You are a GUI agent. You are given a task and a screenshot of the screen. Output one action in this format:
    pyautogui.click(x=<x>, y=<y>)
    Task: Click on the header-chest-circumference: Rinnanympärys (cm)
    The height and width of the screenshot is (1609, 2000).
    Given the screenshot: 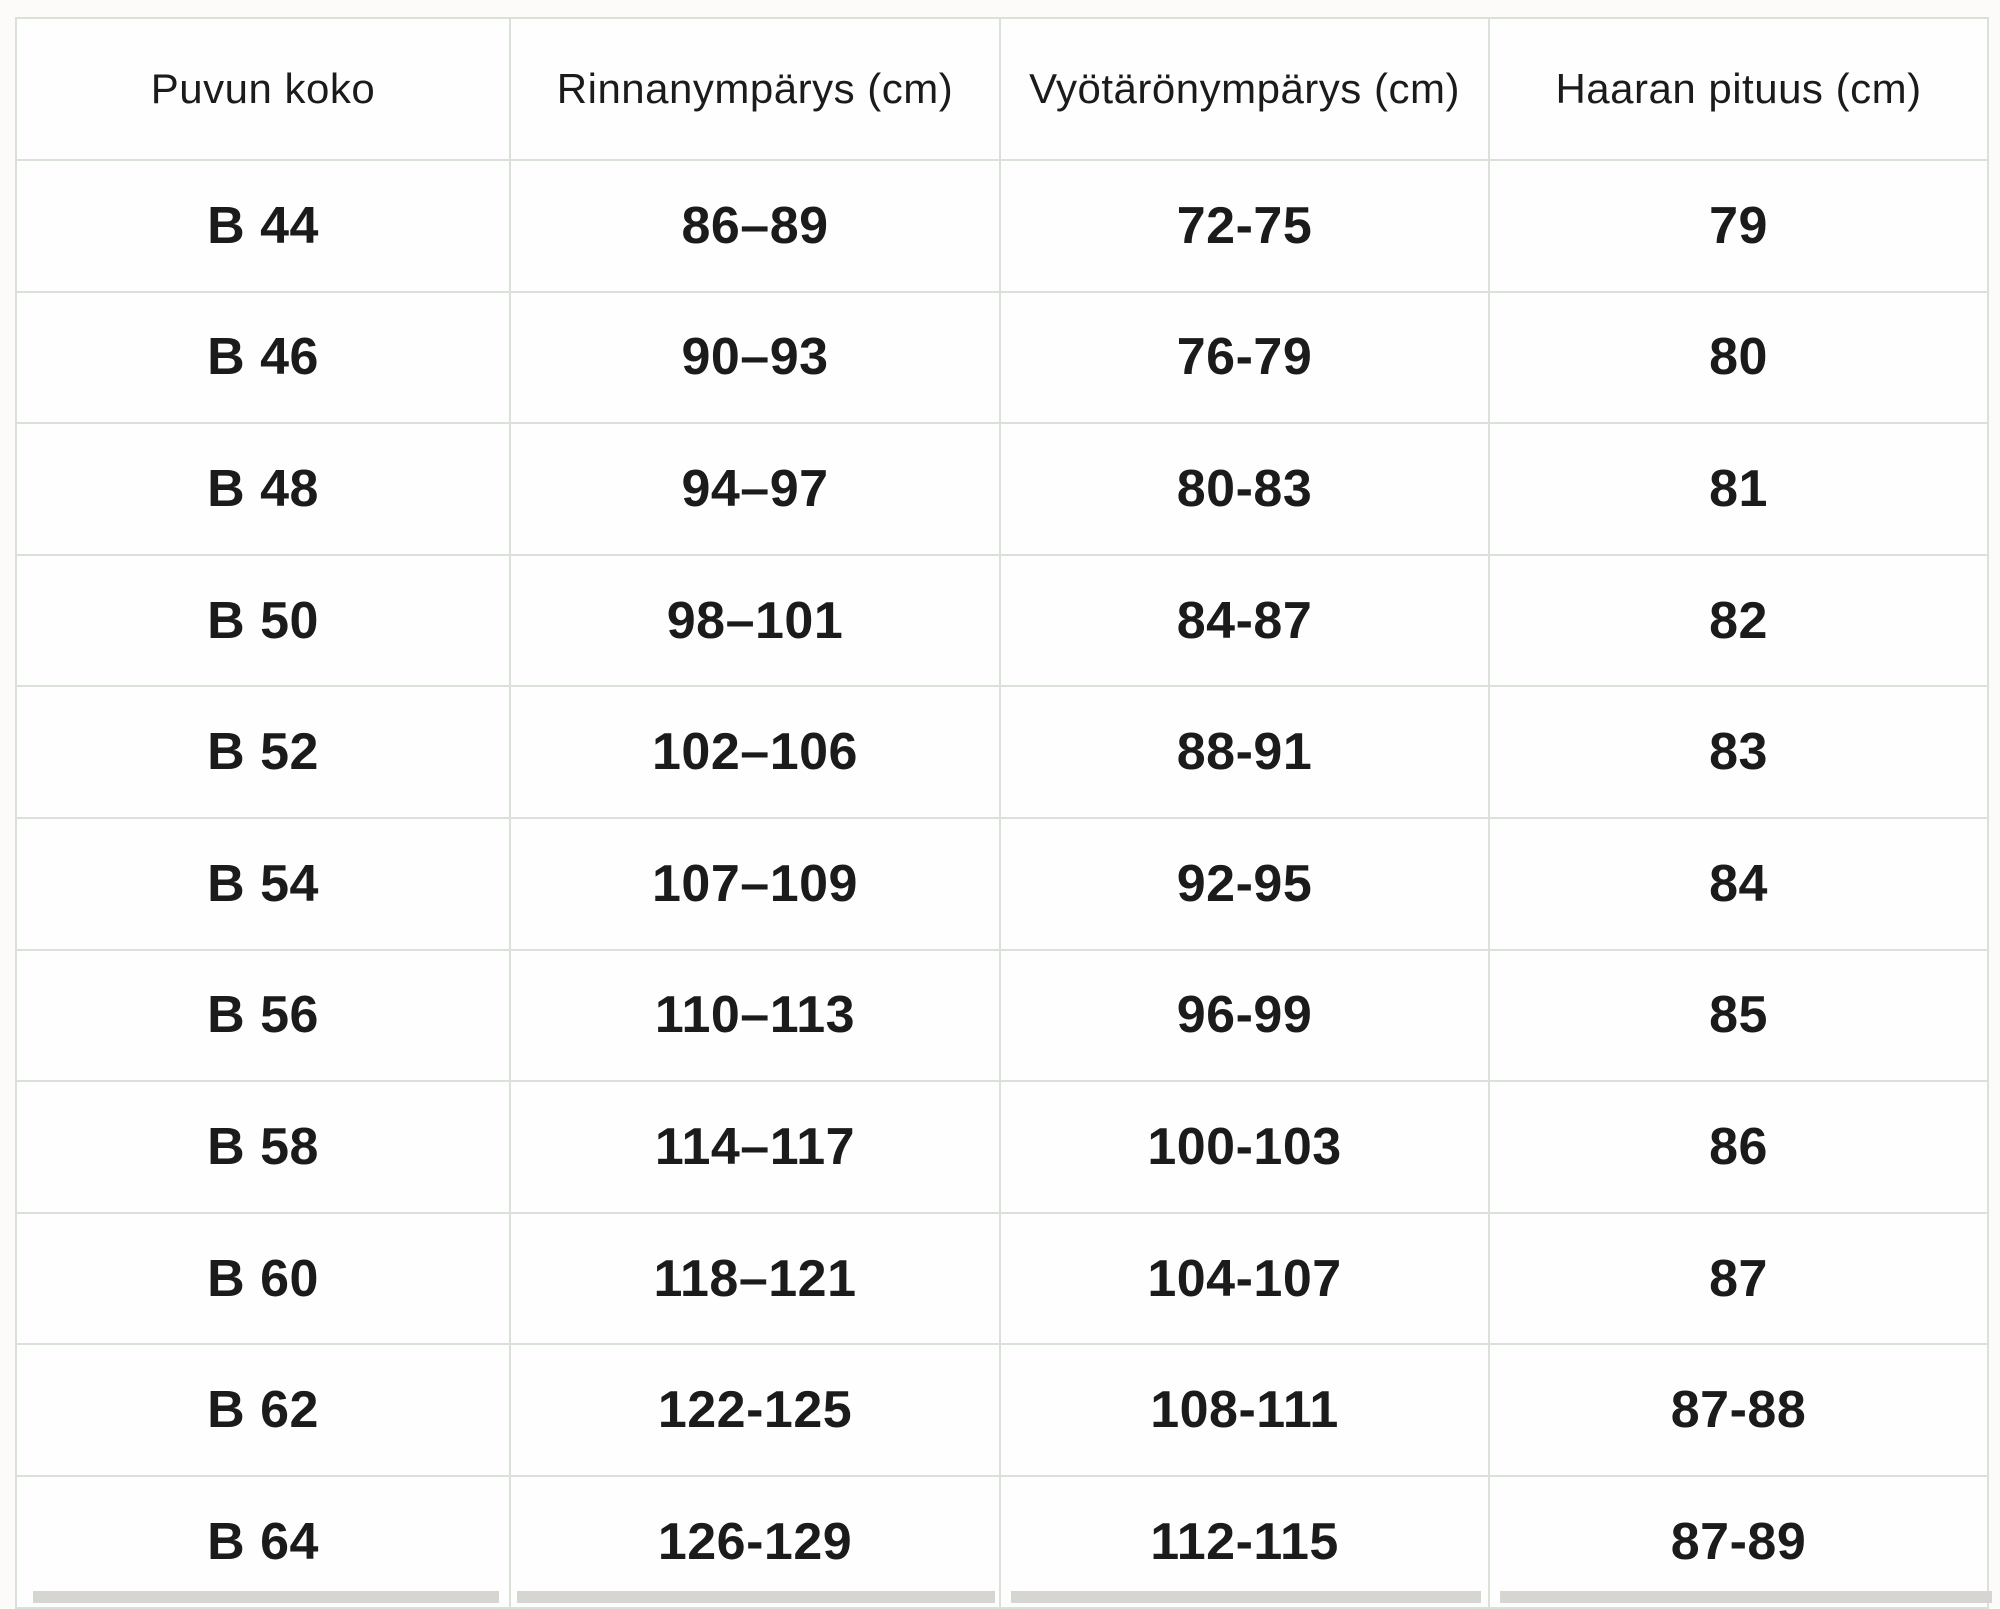 What is the action you would take?
    pyautogui.click(x=755, y=89)
    